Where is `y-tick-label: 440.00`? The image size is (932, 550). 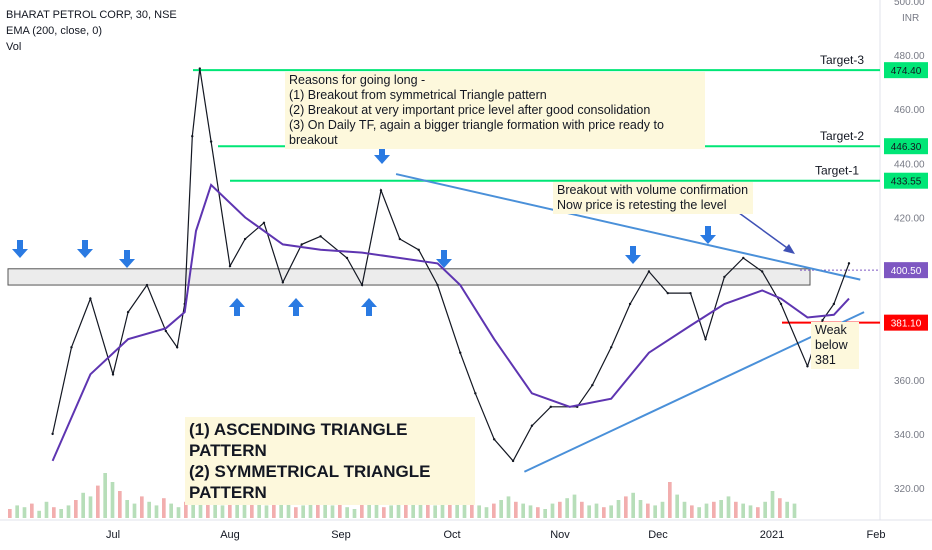
y-tick-label: 440.00 is located at coordinates (909, 164).